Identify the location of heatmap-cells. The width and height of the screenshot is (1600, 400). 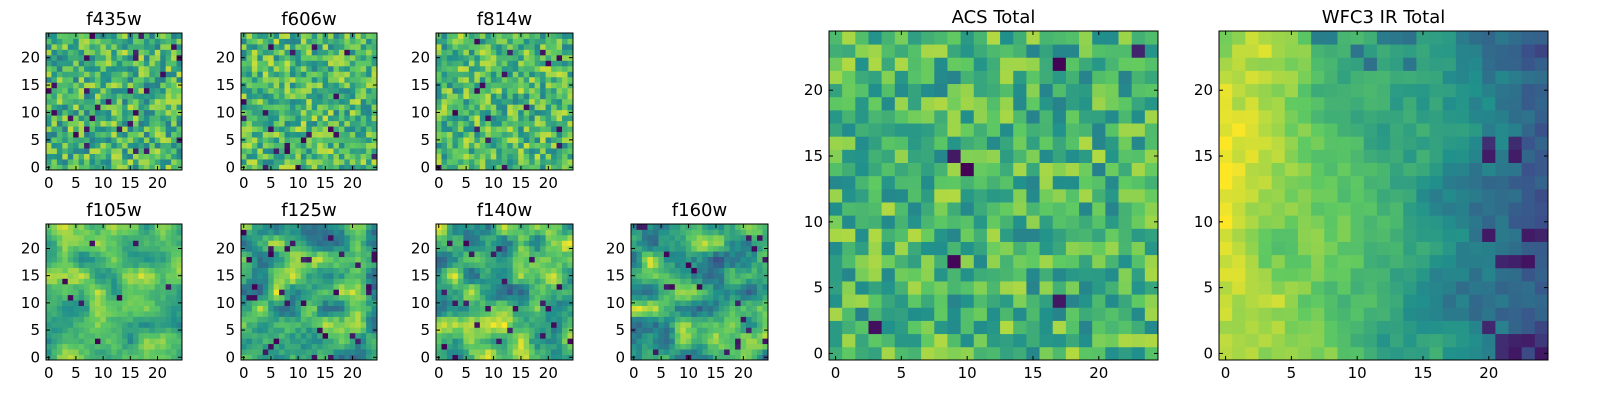
(700, 292).